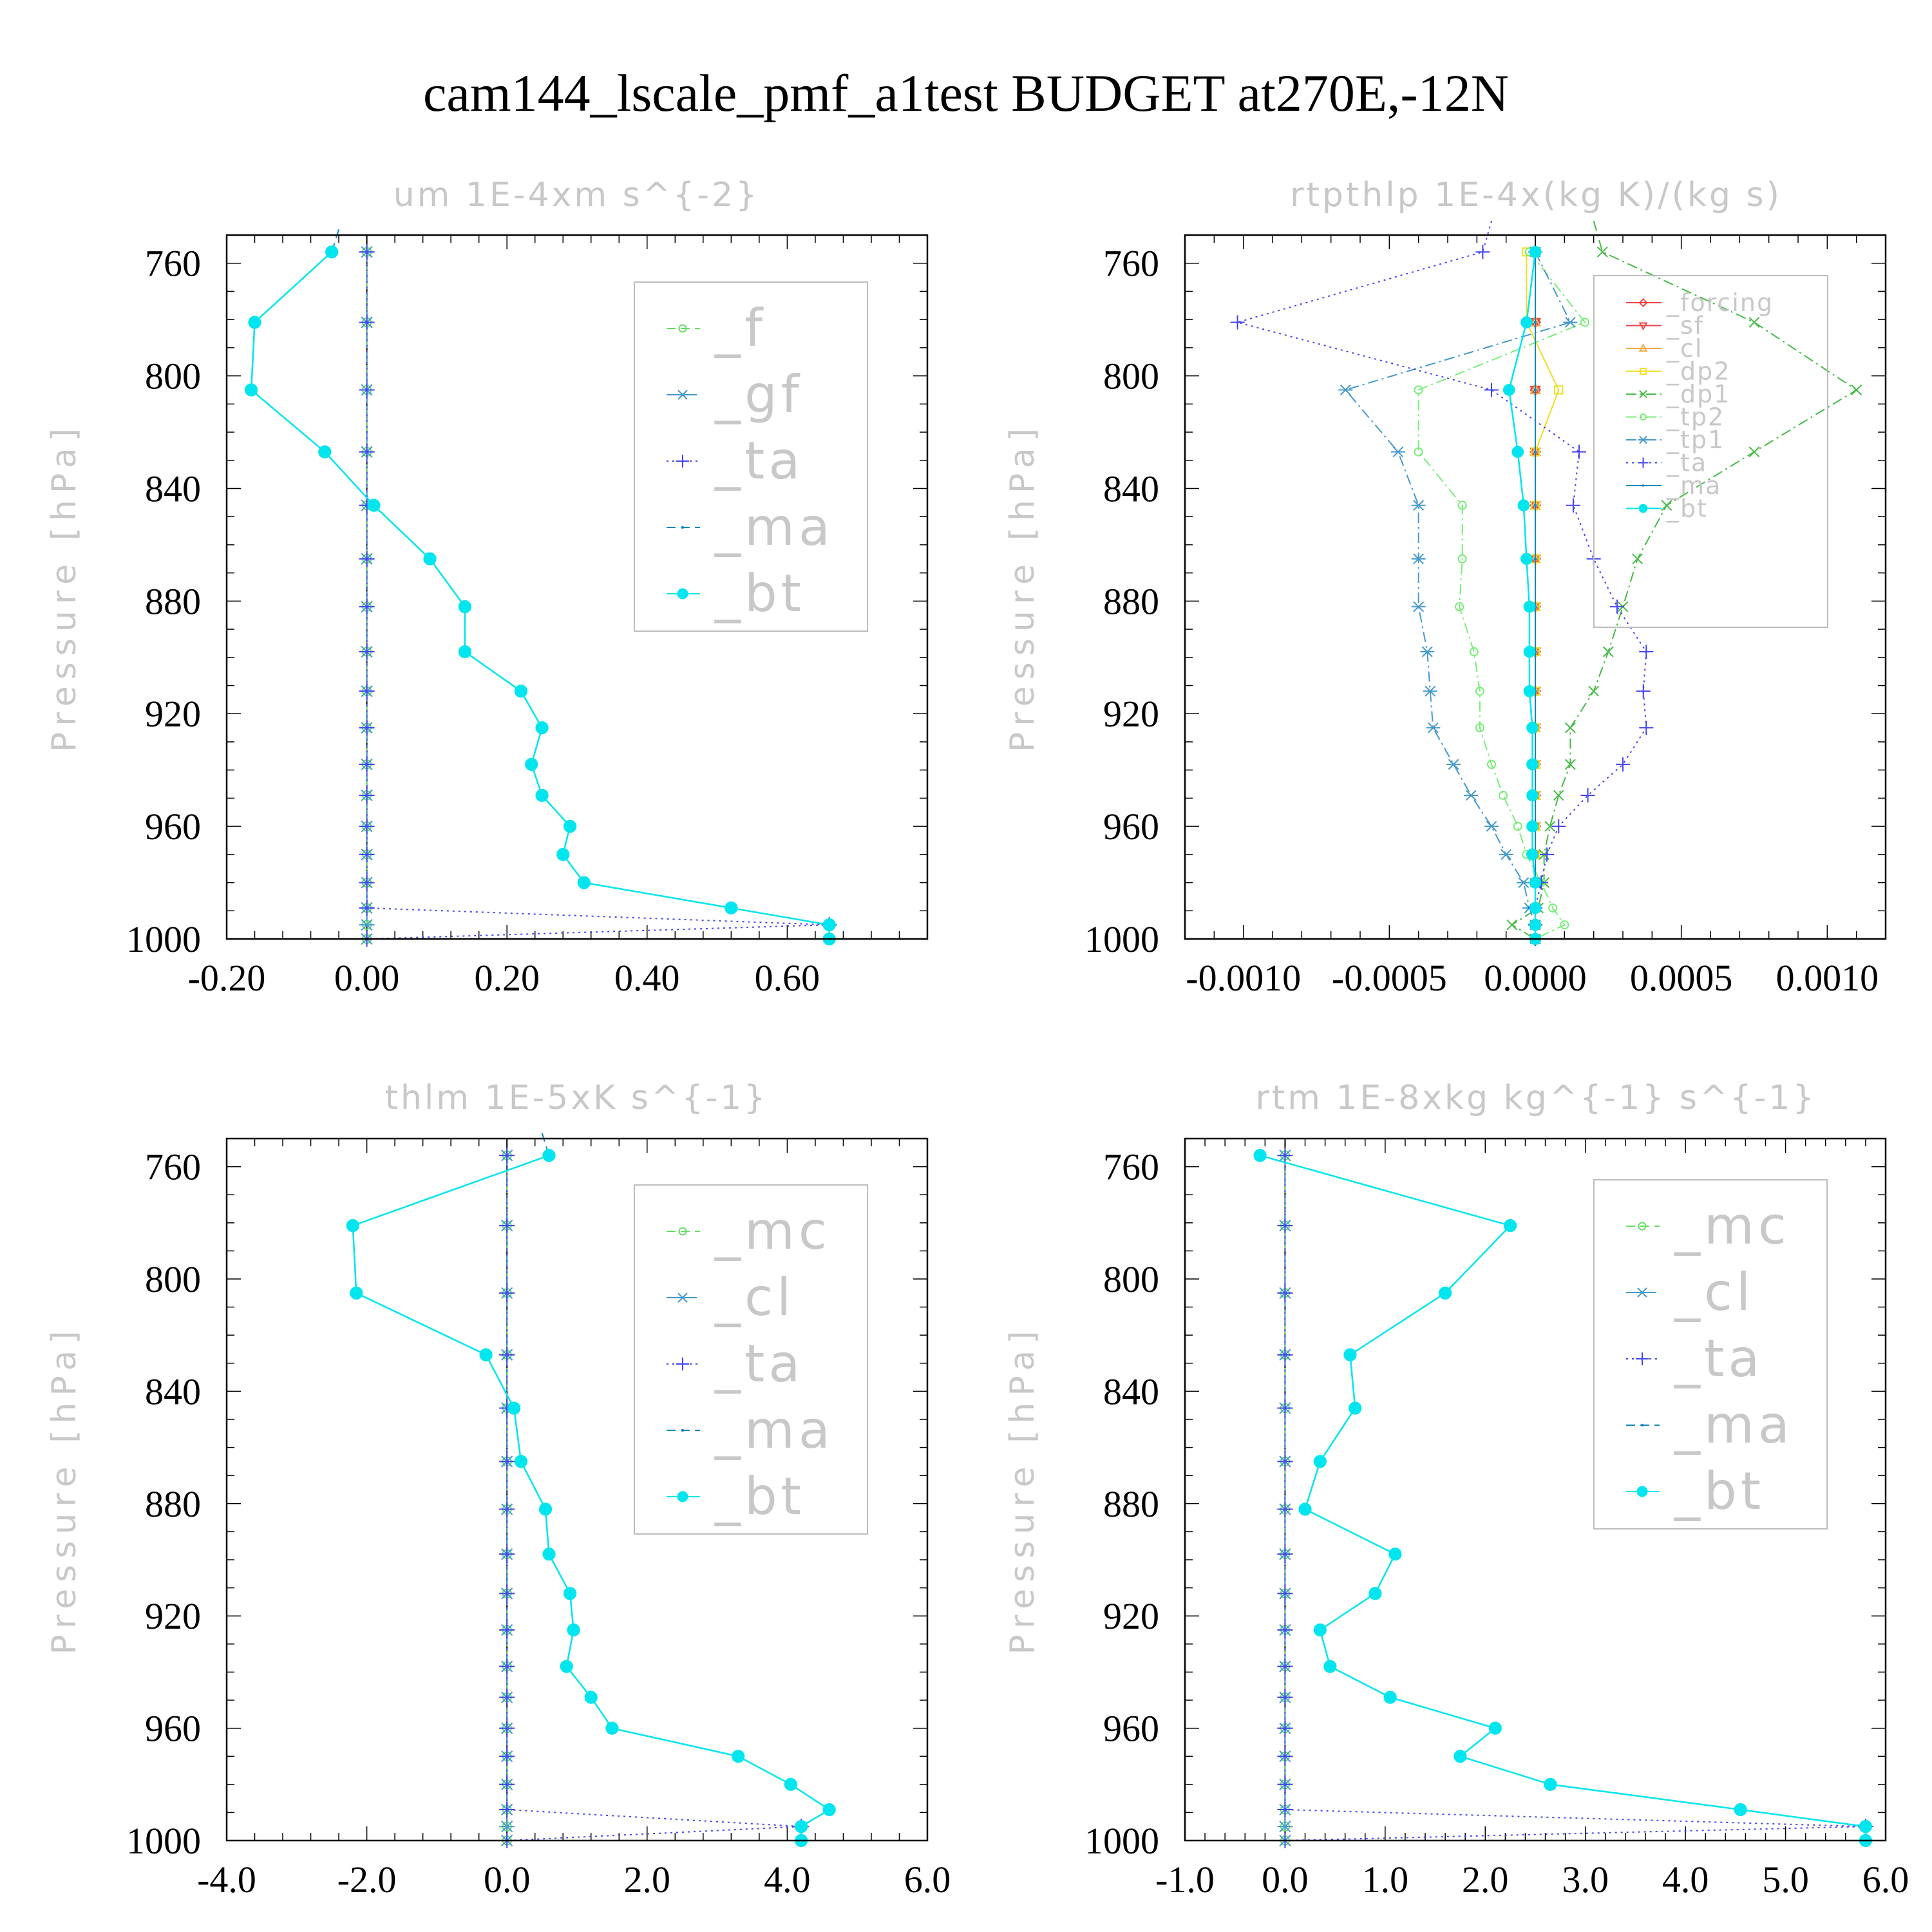 The image size is (1932, 1932). Describe the element at coordinates (647, 1880) in the screenshot. I see `x-tick-label: 2.0` at that location.